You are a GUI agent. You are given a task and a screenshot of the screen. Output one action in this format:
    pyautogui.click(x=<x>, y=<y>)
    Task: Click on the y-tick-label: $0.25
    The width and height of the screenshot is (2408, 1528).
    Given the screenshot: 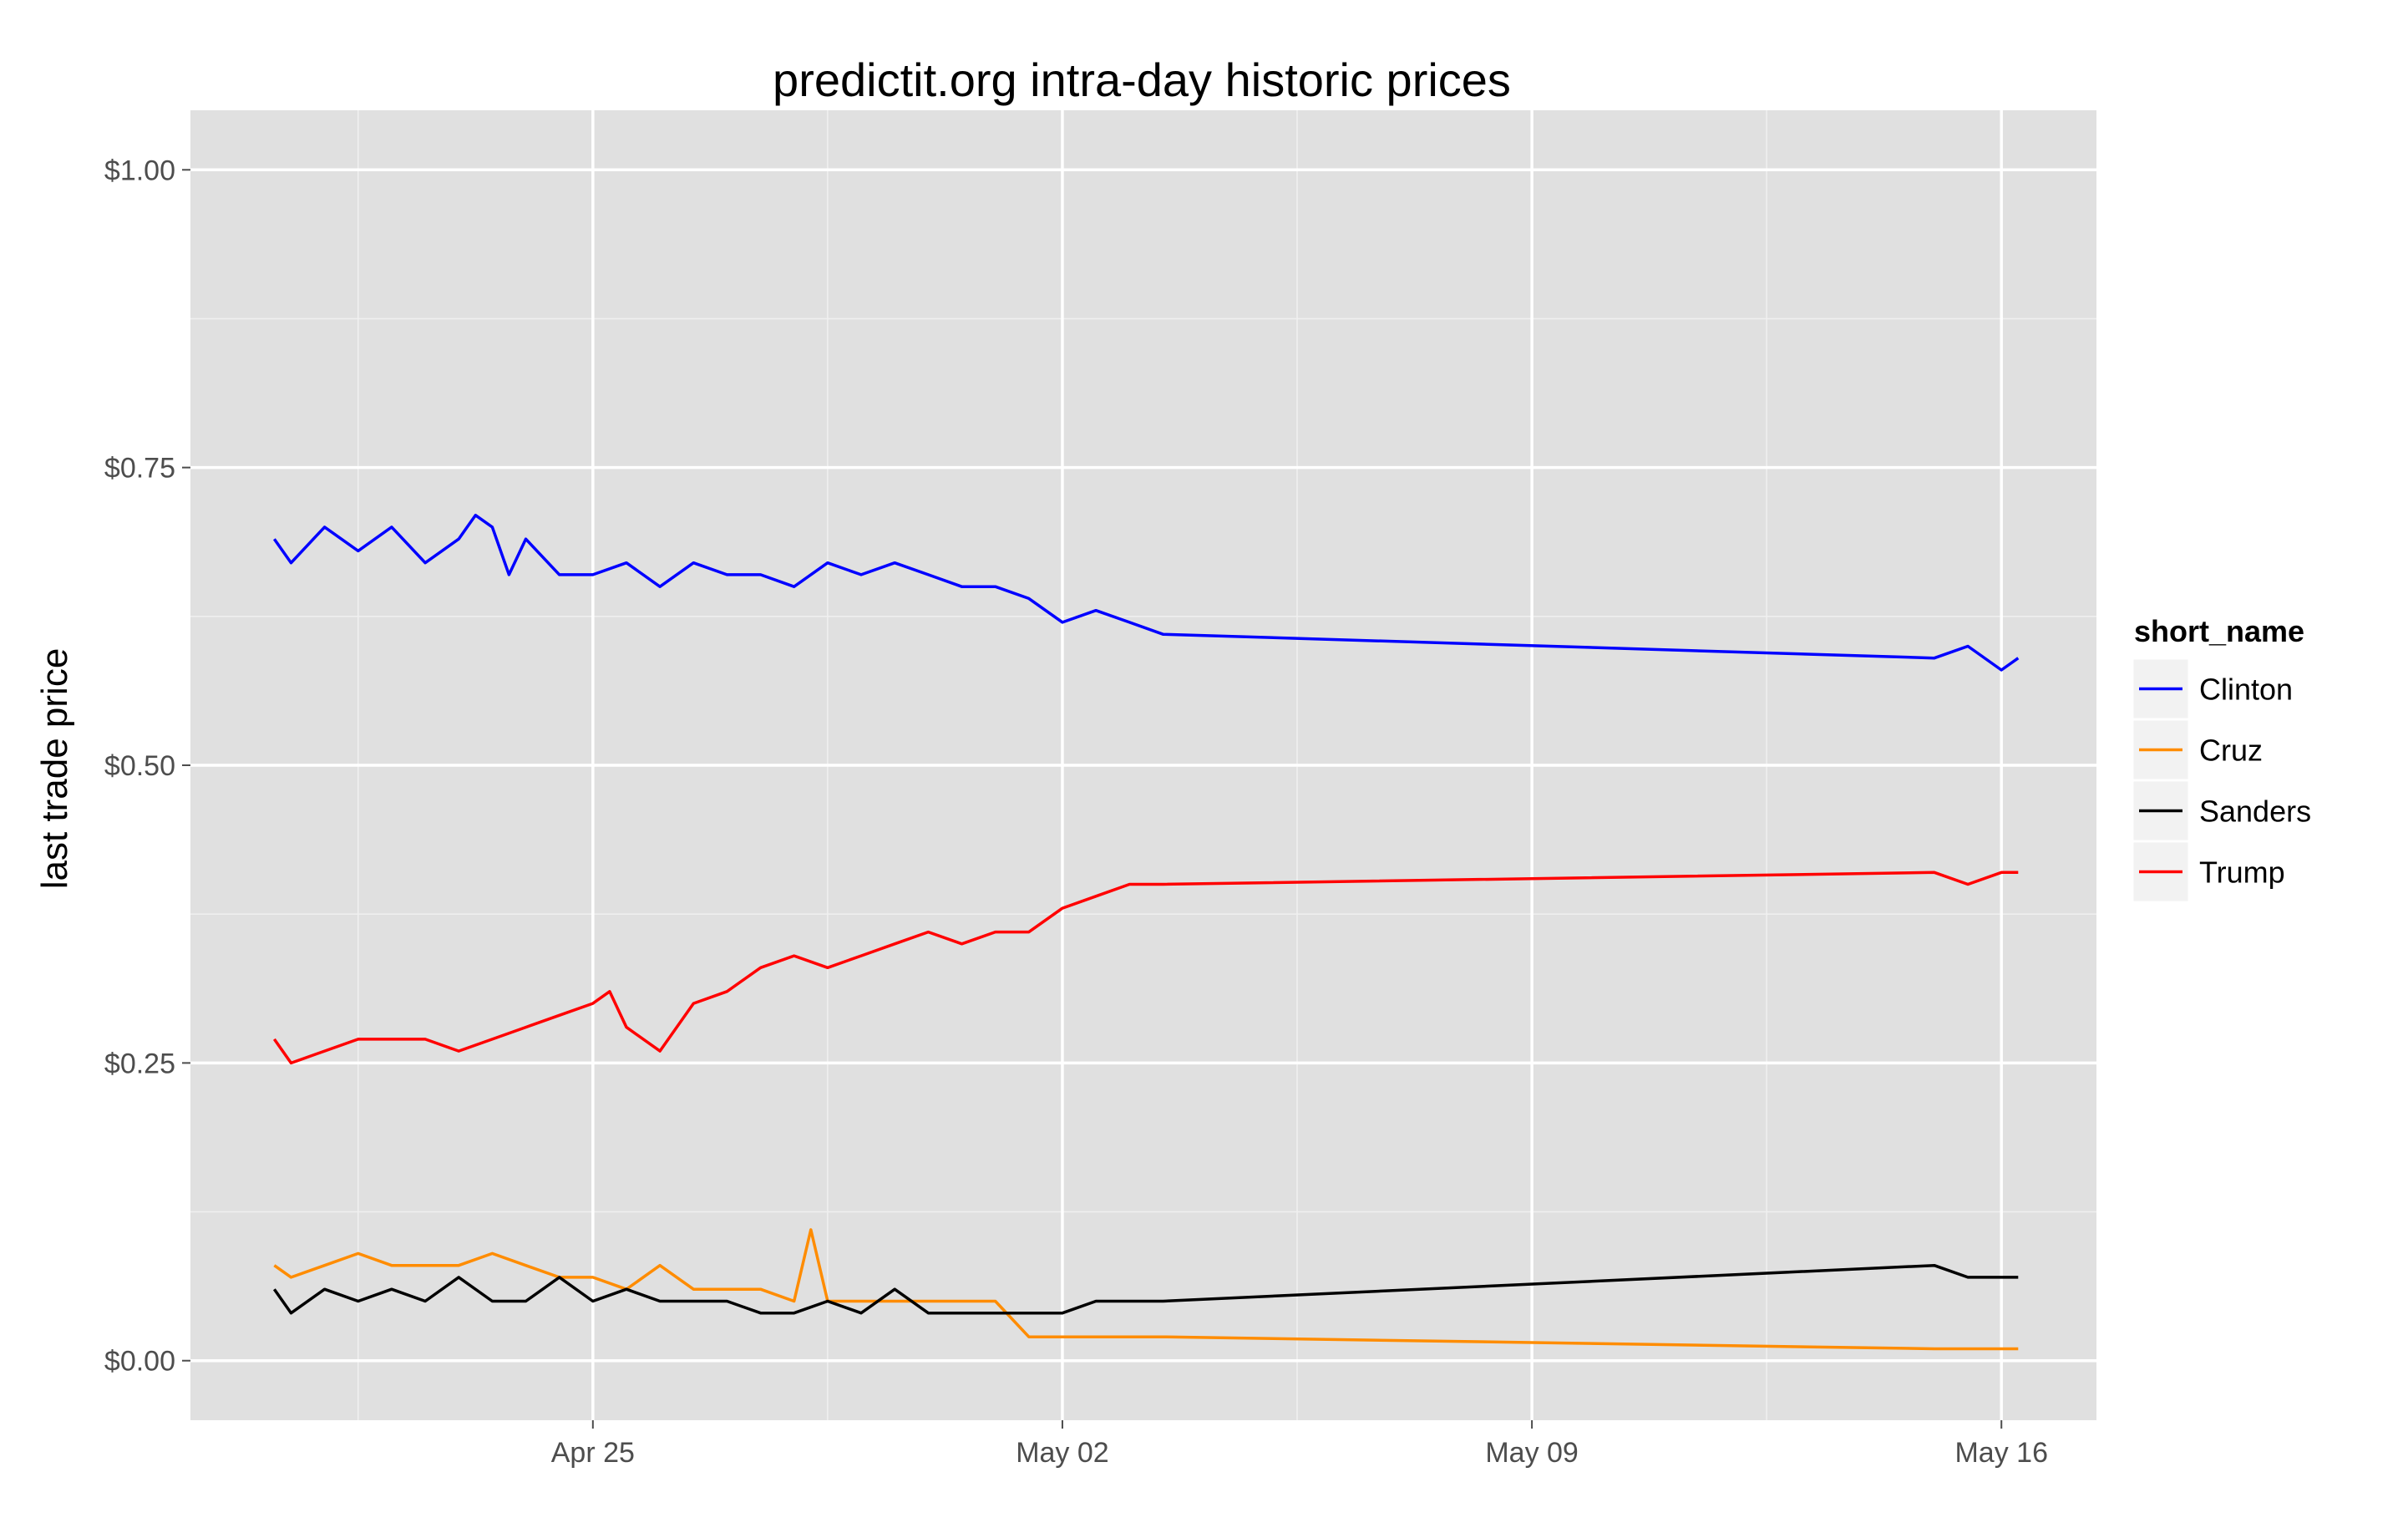 What is the action you would take?
    pyautogui.click(x=139, y=1063)
    